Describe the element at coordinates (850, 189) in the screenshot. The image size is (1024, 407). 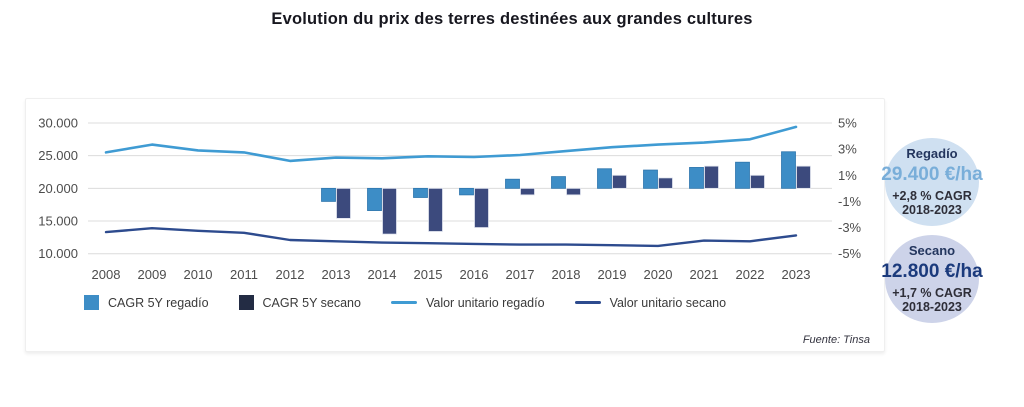
I see `right-axis-labels: 5% 3% 1% -1% -3% -5%` at that location.